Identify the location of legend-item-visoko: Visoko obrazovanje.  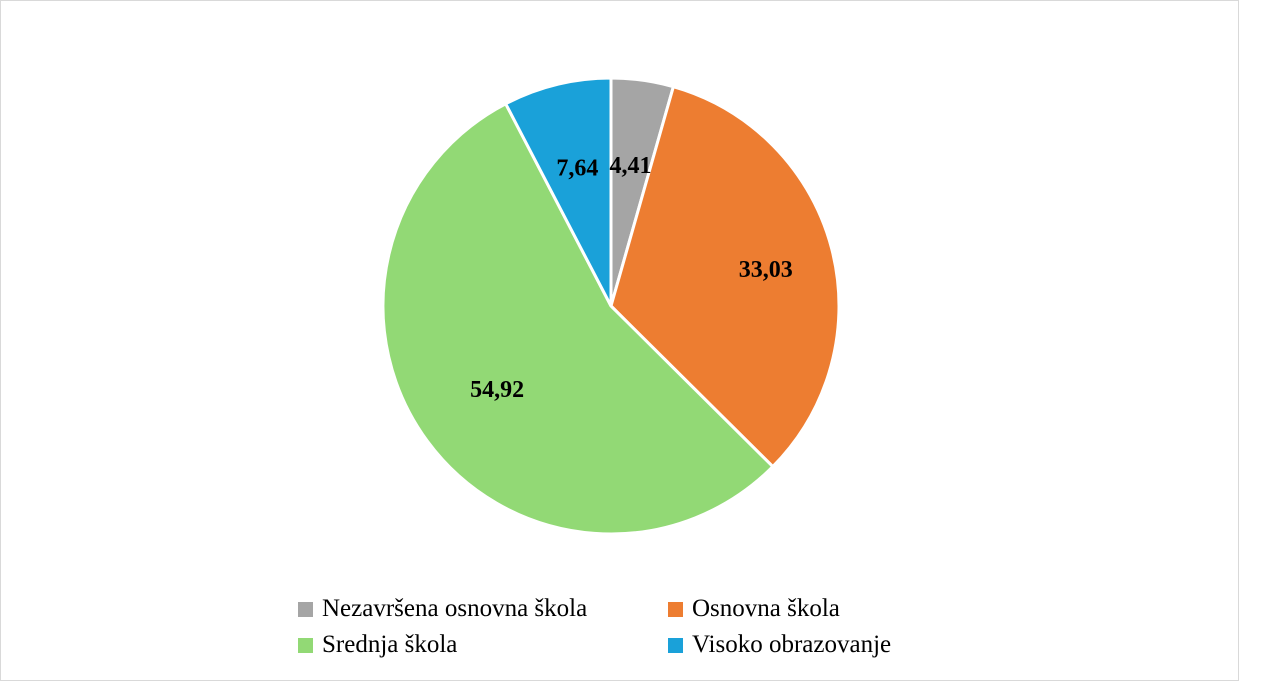
(818, 645).